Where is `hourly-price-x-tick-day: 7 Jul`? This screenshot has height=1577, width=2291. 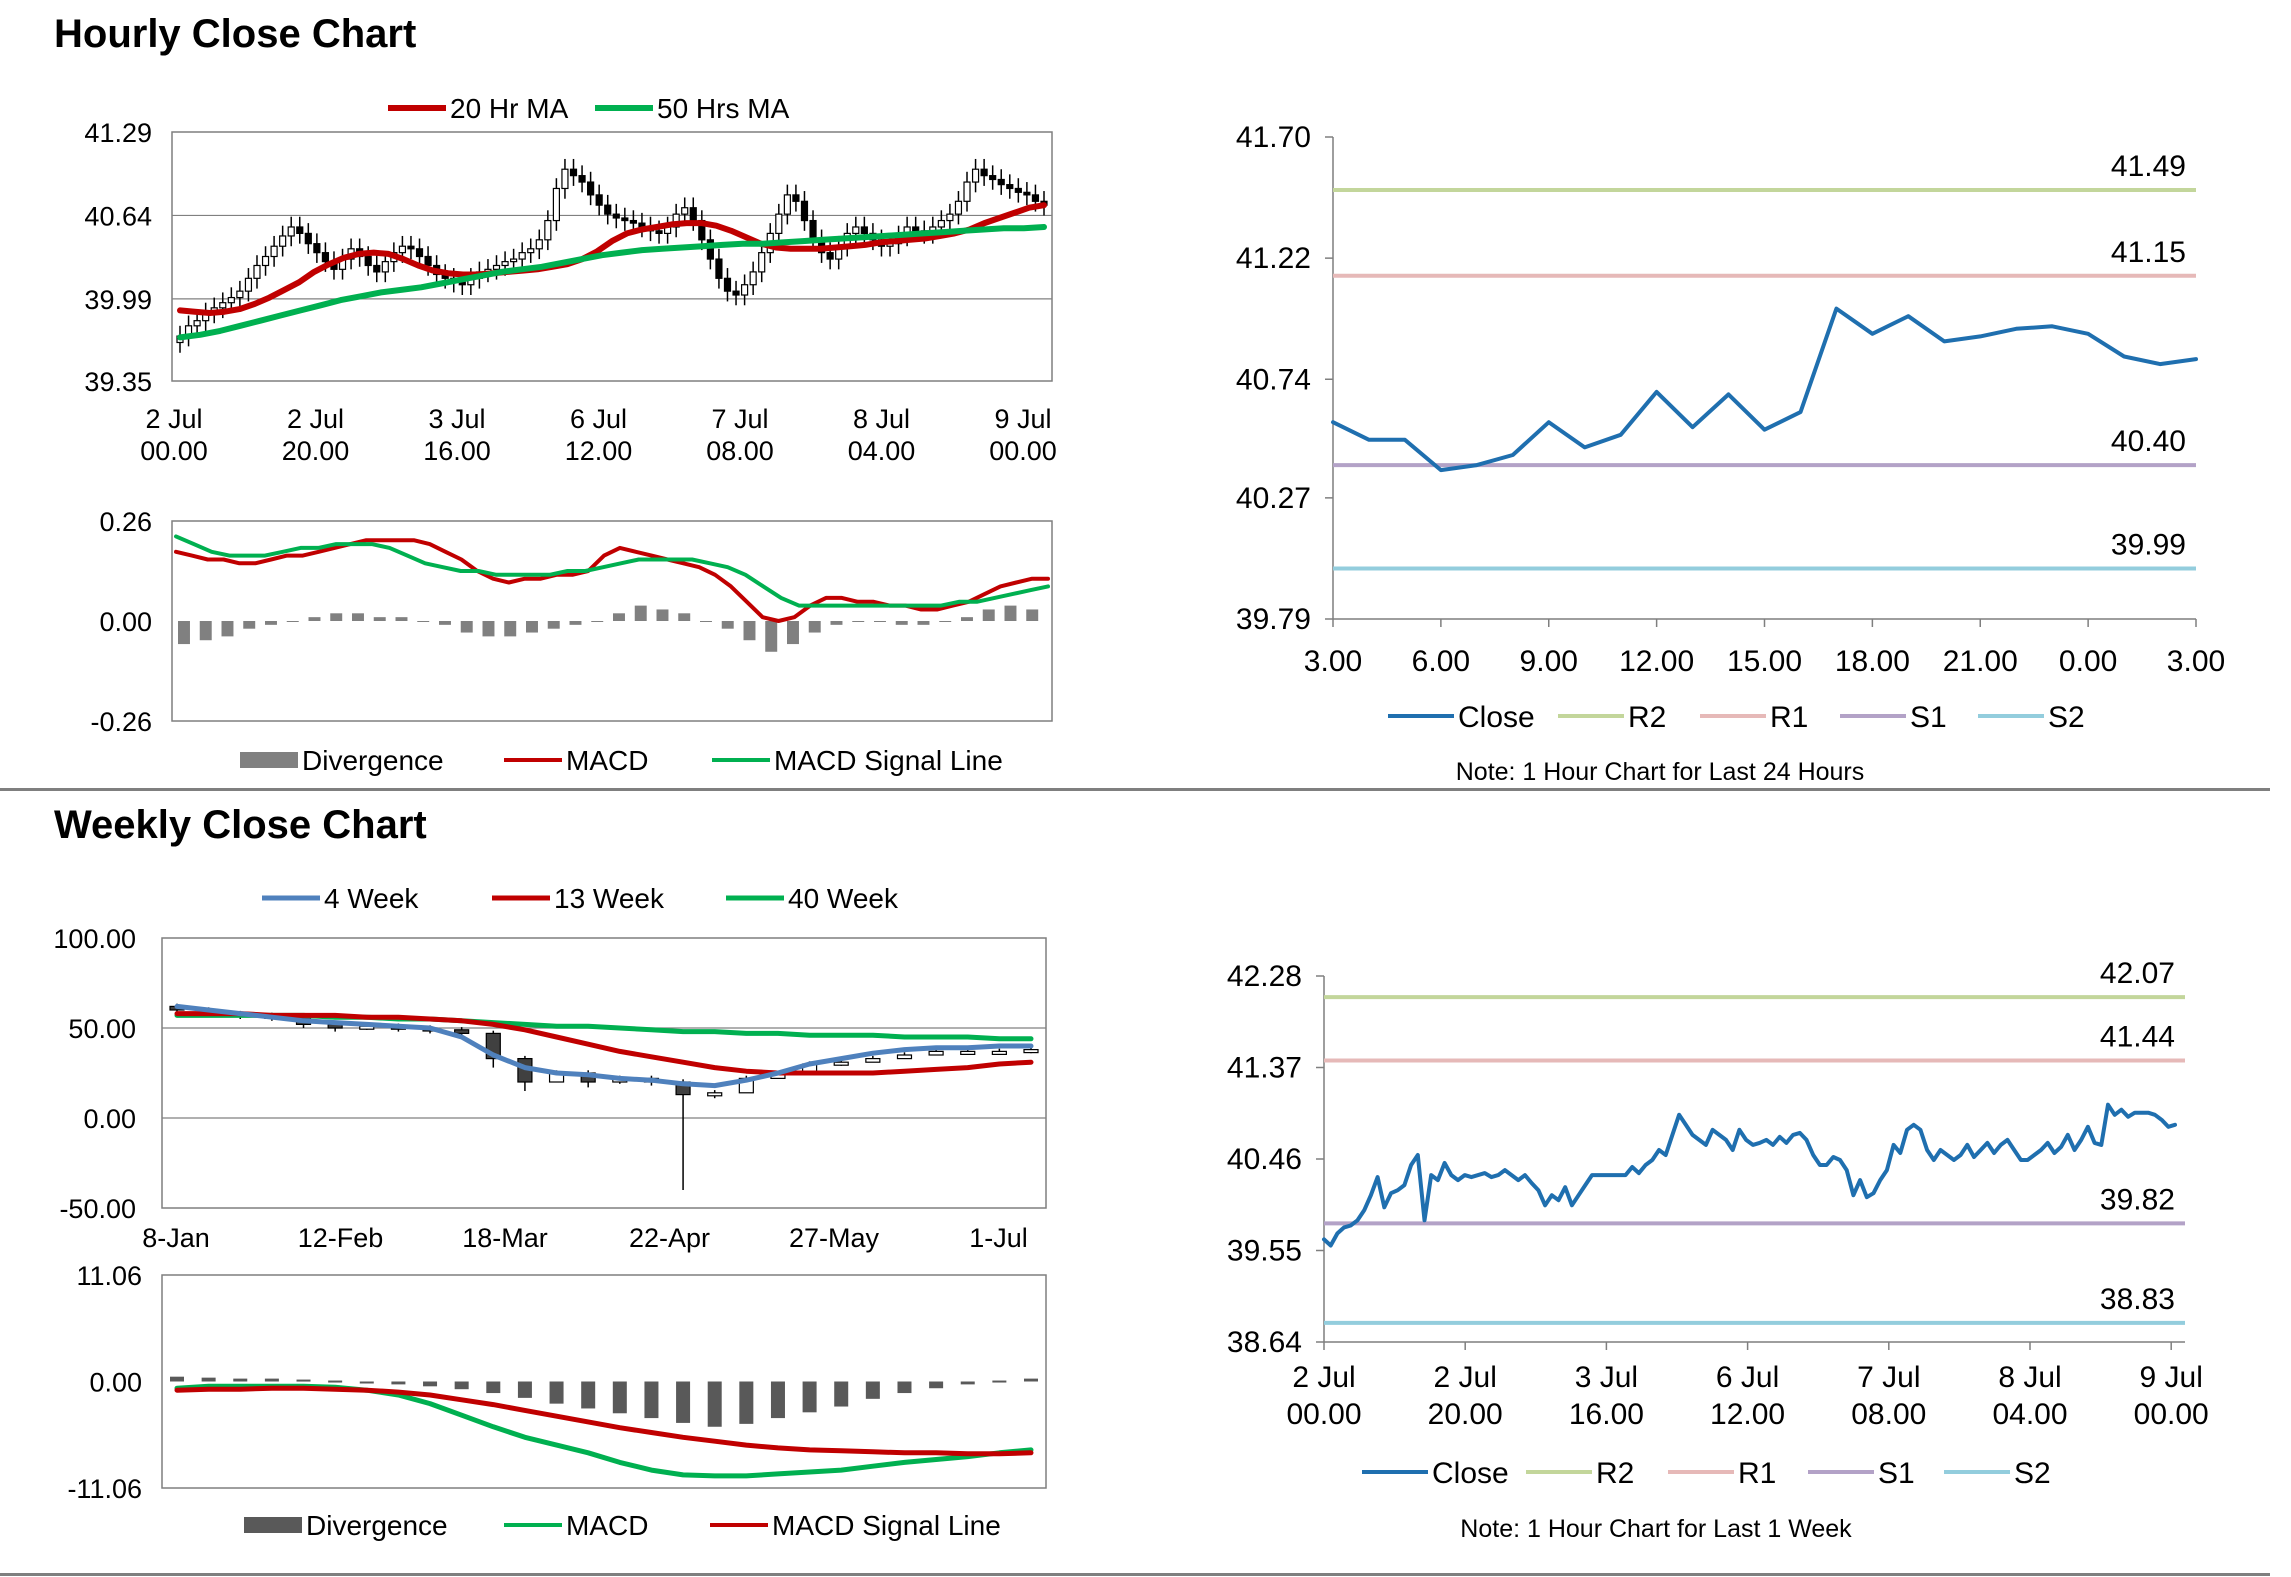 hourly-price-x-tick-day: 7 Jul is located at coordinates (739, 419).